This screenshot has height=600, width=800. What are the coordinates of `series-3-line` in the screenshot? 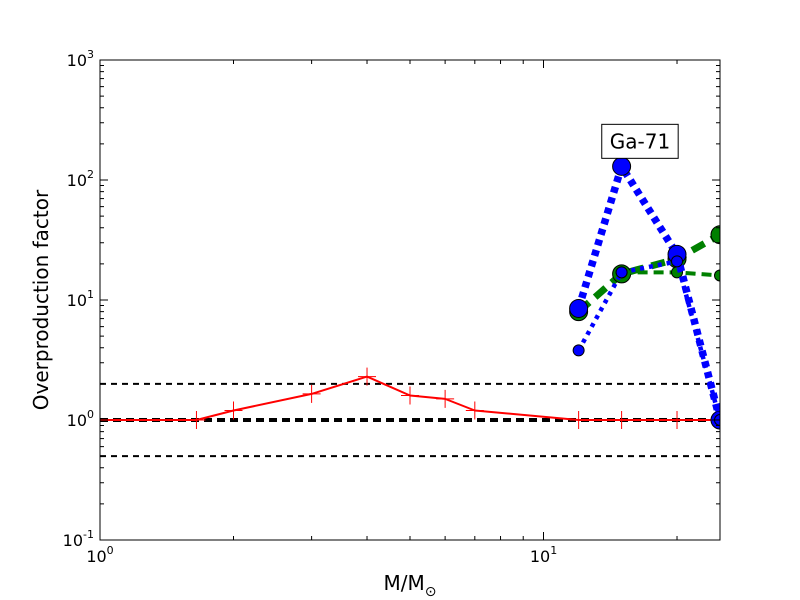 It's located at (647, 291).